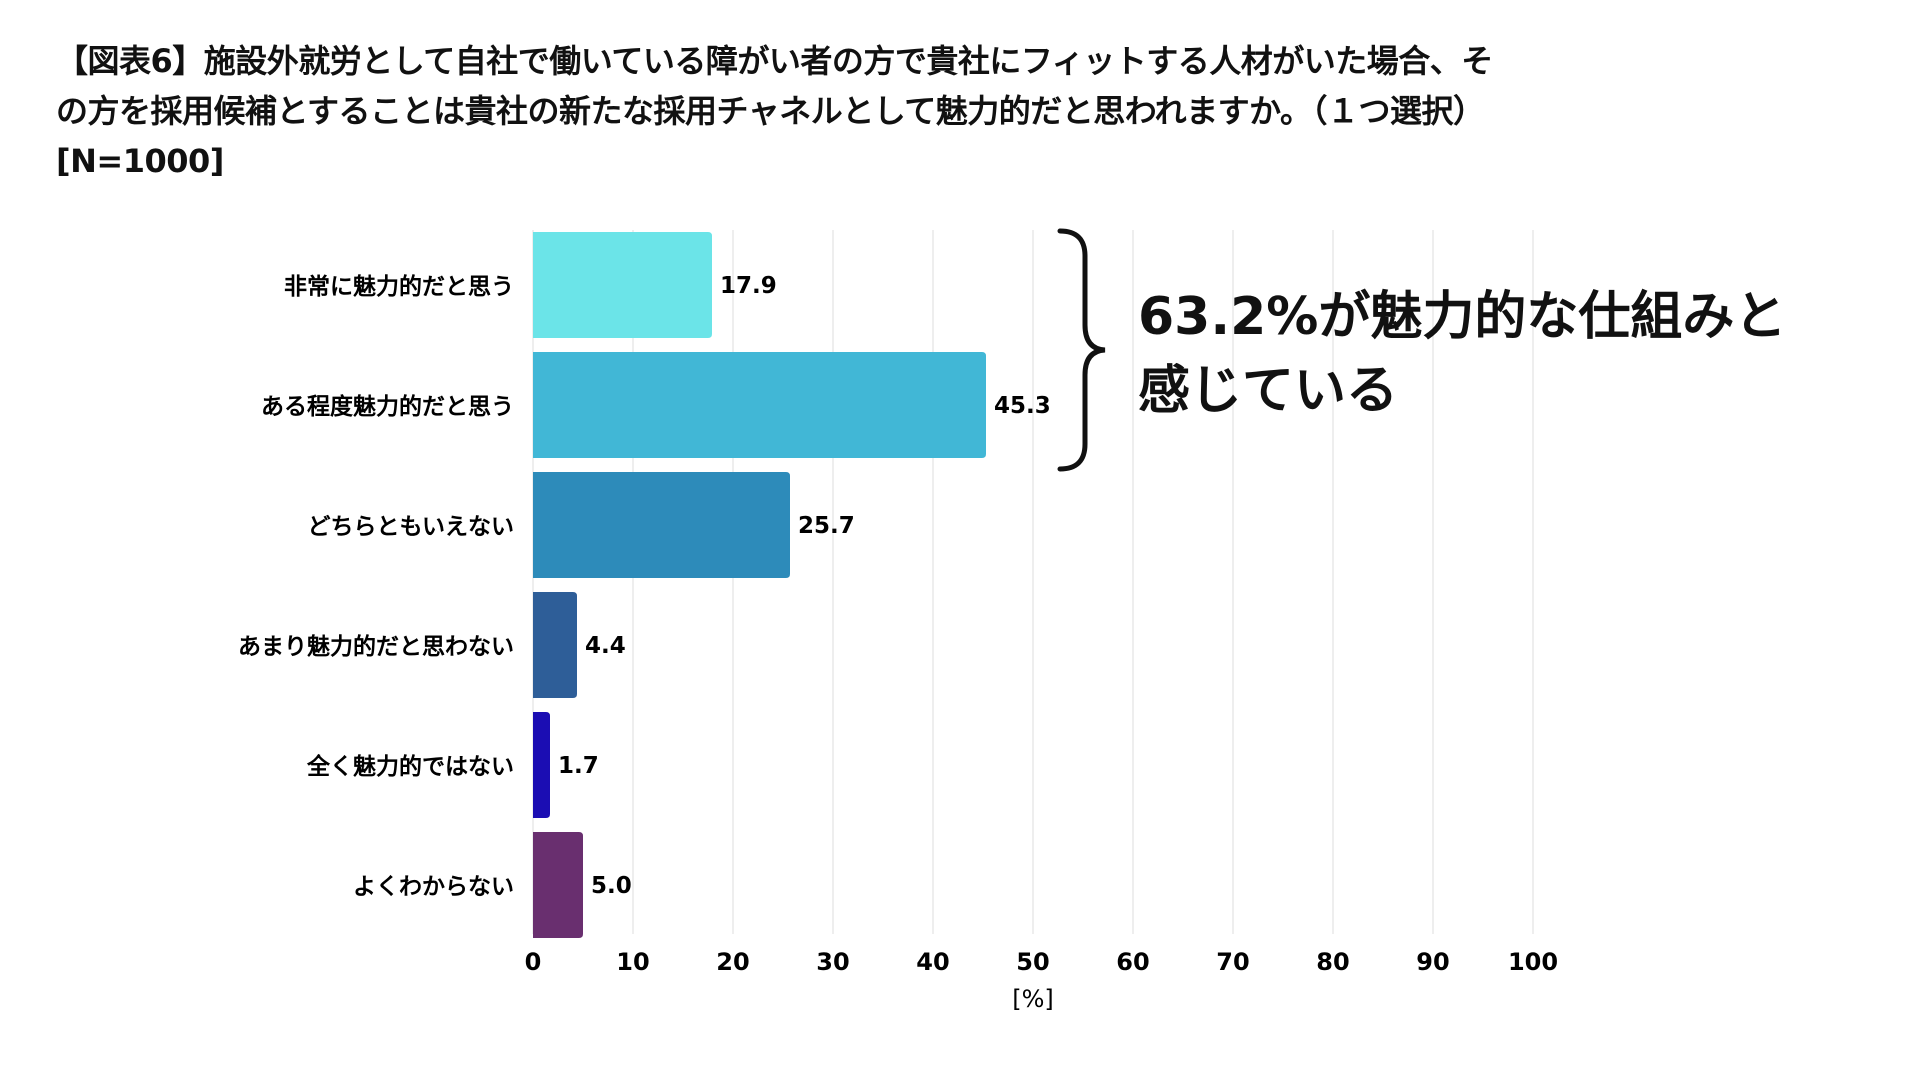 The image size is (1920, 1080). Describe the element at coordinates (1432, 962) in the screenshot. I see `x-tick-label: 90` at that location.